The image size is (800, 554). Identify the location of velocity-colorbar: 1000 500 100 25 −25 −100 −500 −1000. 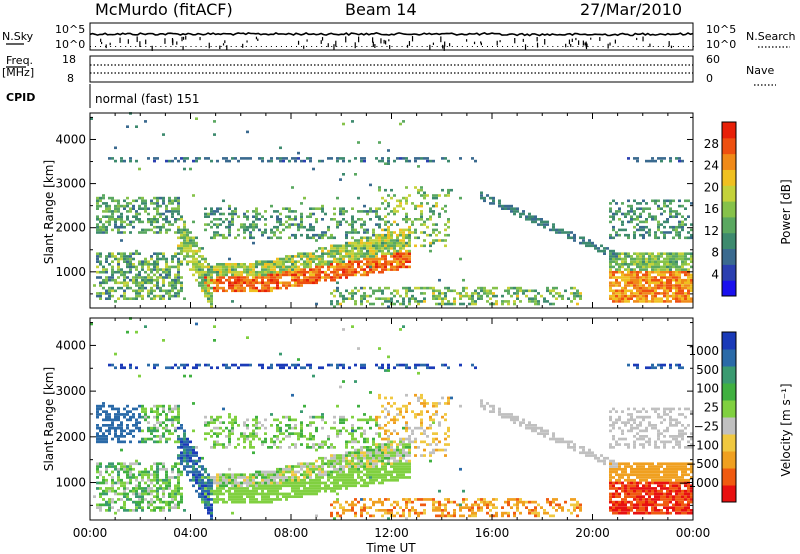
(707, 417).